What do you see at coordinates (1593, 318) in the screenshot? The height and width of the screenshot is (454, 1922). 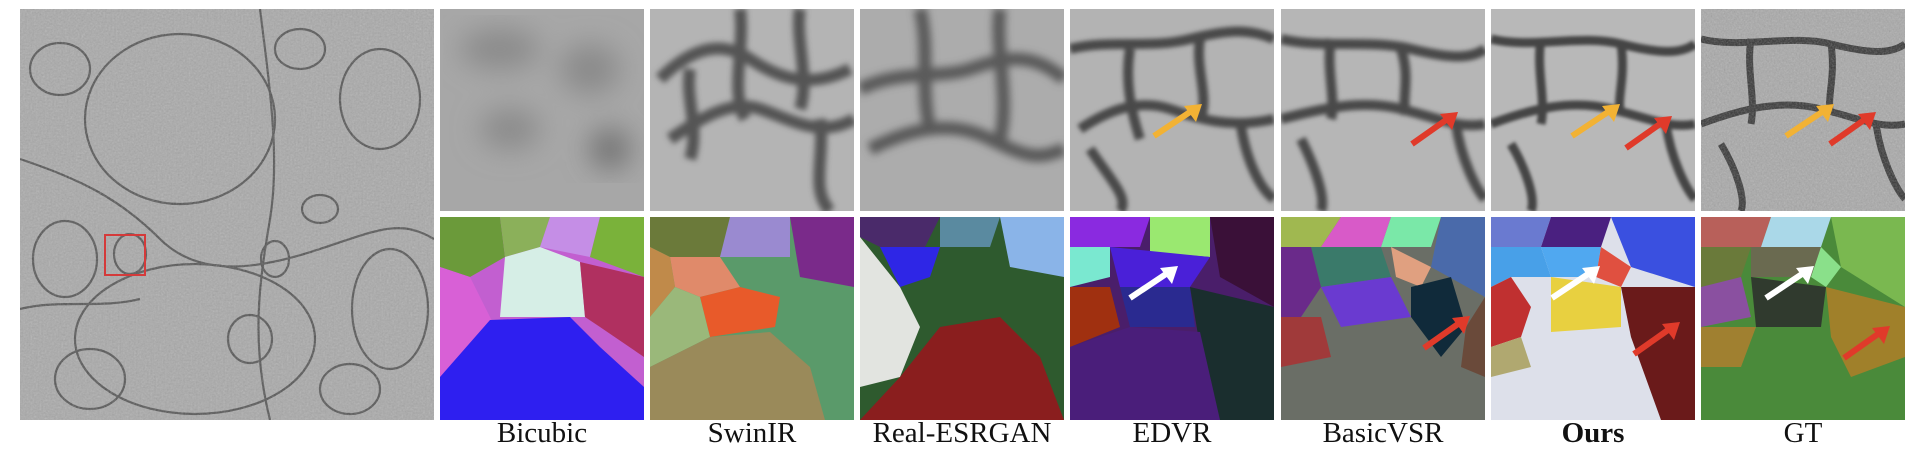 I see `seg-ours` at bounding box center [1593, 318].